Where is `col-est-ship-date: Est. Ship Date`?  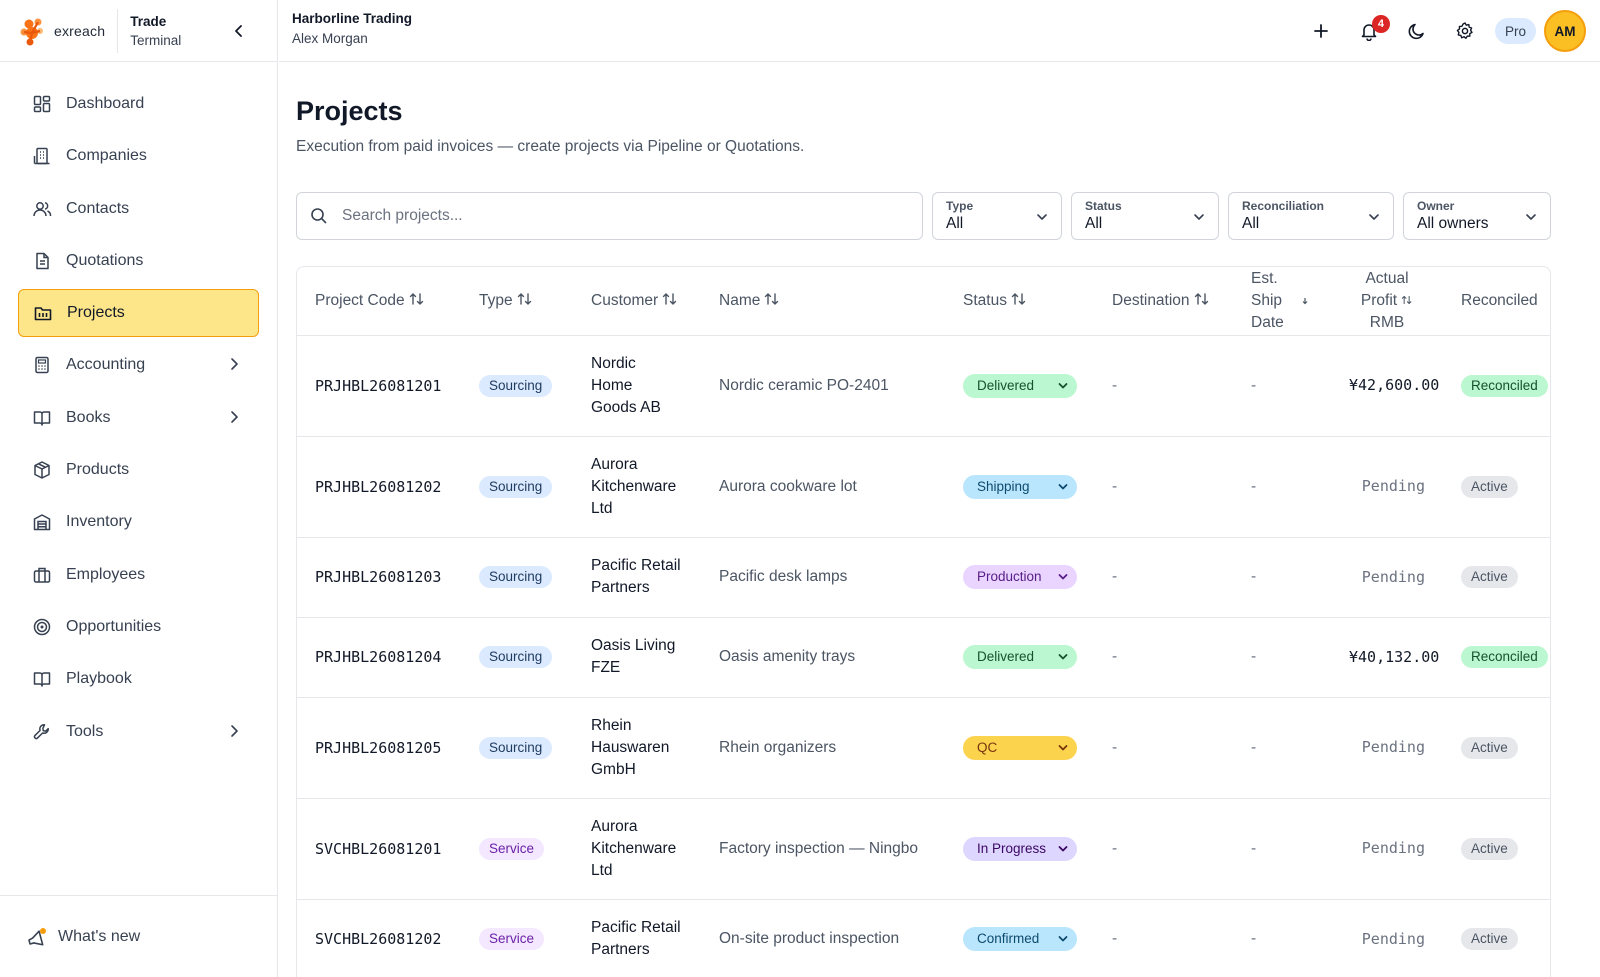 col-est-ship-date: Est. Ship Date is located at coordinates (1282, 301).